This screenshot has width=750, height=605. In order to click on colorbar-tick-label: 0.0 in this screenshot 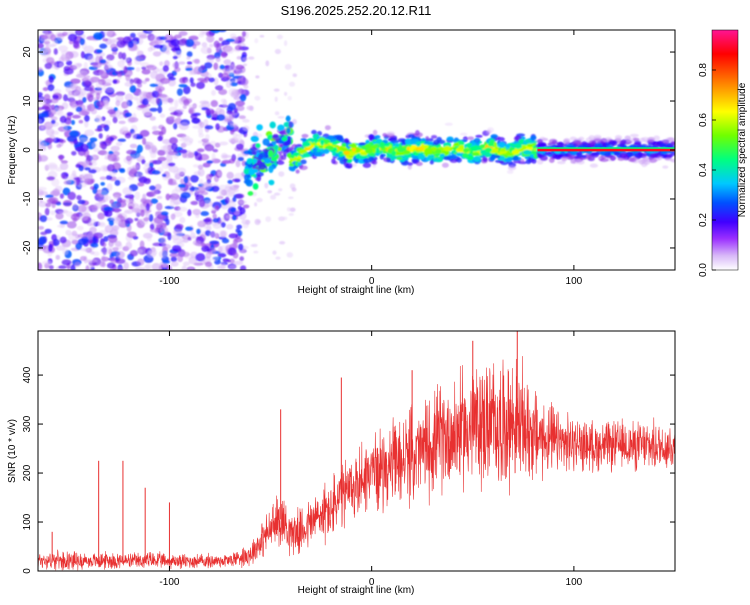, I will do `click(703, 270)`.